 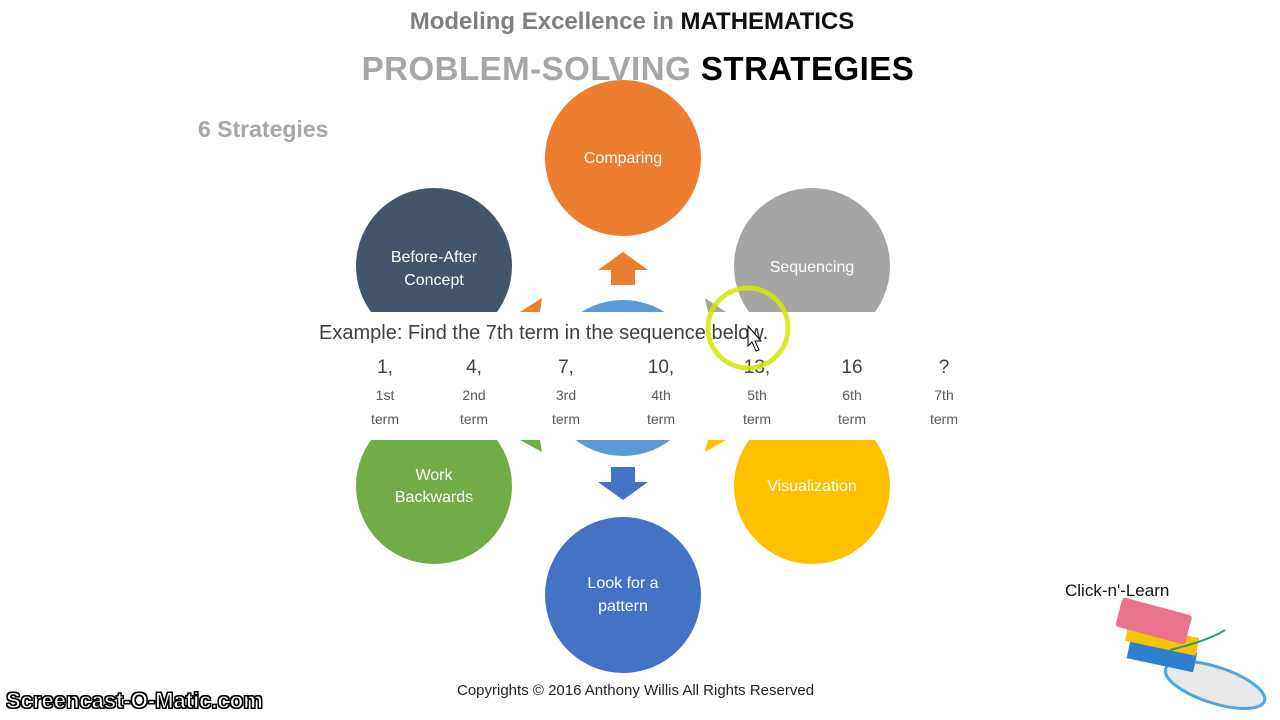 I want to click on strategy-label: Sequencing, so click(x=812, y=267).